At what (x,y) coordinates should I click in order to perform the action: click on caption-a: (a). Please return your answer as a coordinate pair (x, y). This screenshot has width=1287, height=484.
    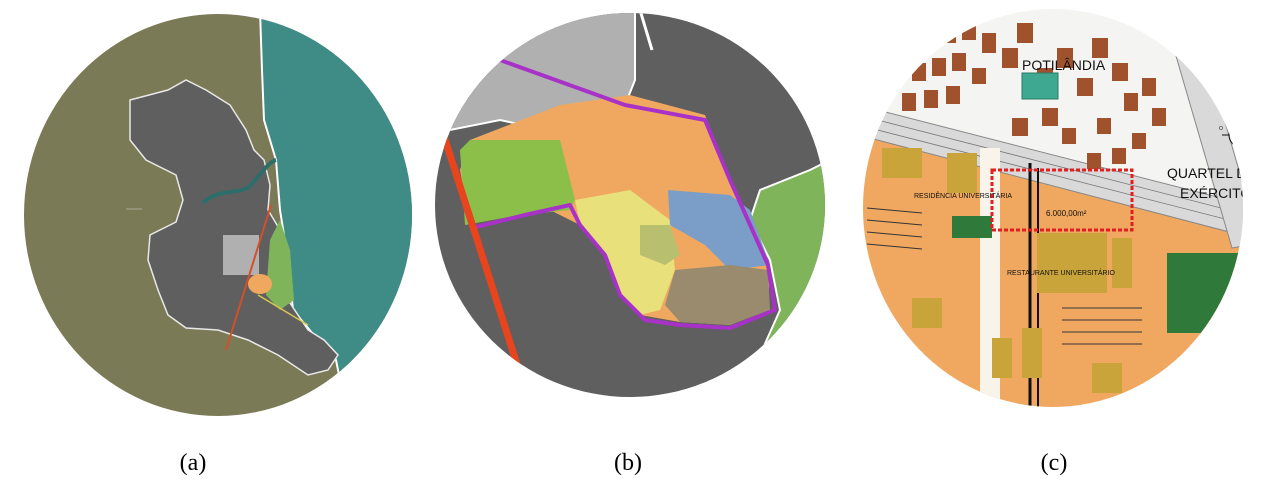
    Looking at the image, I should click on (193, 463).